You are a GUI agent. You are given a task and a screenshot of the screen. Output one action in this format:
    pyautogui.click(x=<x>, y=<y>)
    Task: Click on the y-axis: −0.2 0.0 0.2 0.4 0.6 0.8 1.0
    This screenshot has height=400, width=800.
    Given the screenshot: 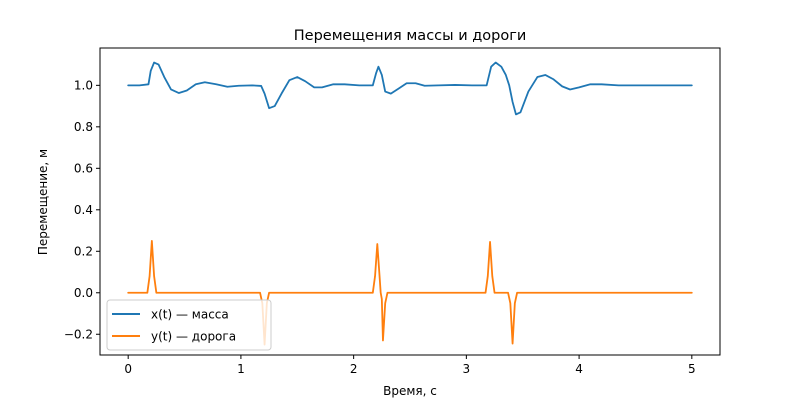 What is the action you would take?
    pyautogui.click(x=82, y=209)
    